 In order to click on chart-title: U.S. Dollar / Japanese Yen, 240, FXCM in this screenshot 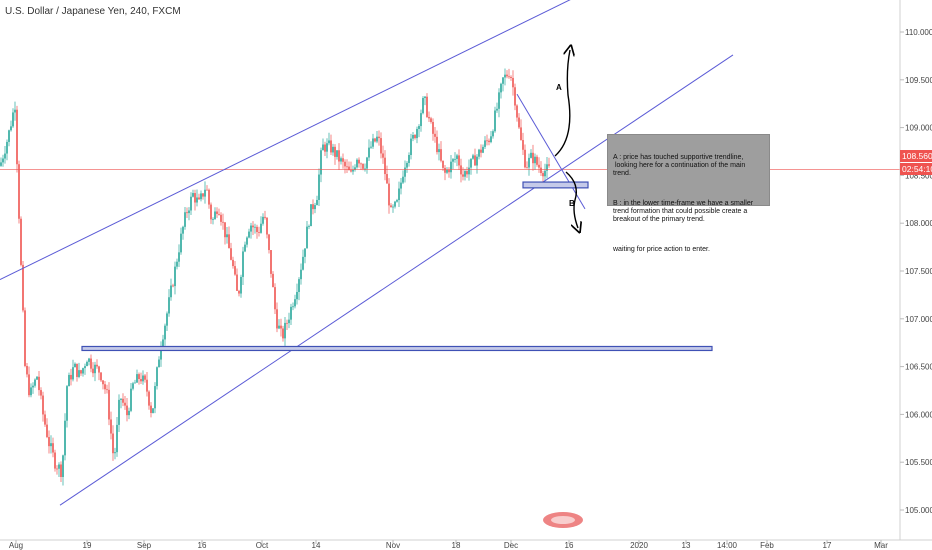, I will do `click(93, 11)`.